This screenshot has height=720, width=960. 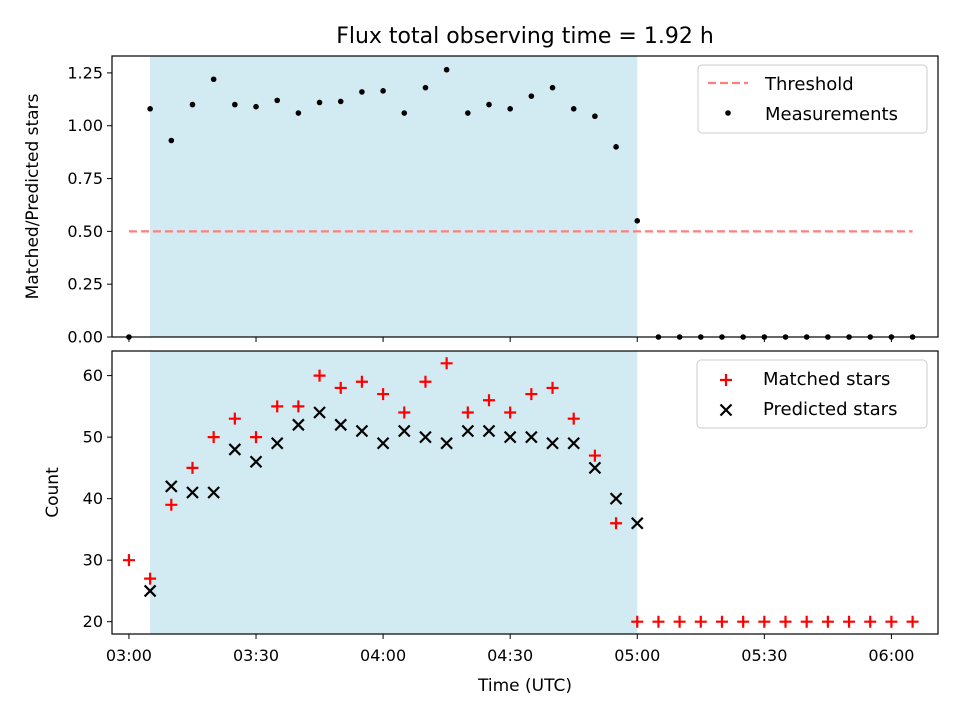 I want to click on bottom-y-tick-label: 40, so click(x=93, y=498).